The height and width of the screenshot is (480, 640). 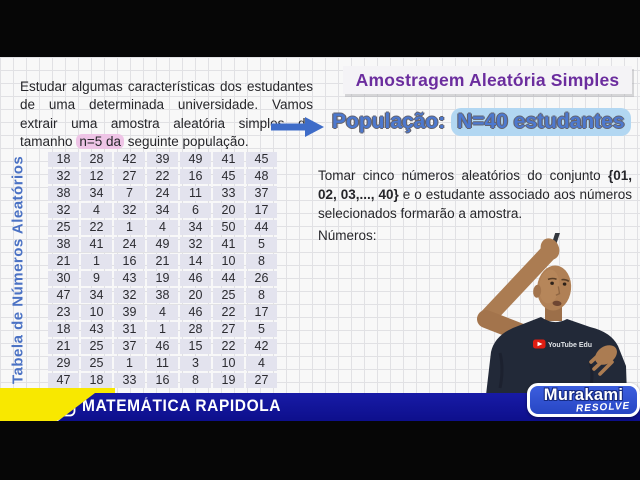 I want to click on table-cell: 11, so click(x=195, y=193).